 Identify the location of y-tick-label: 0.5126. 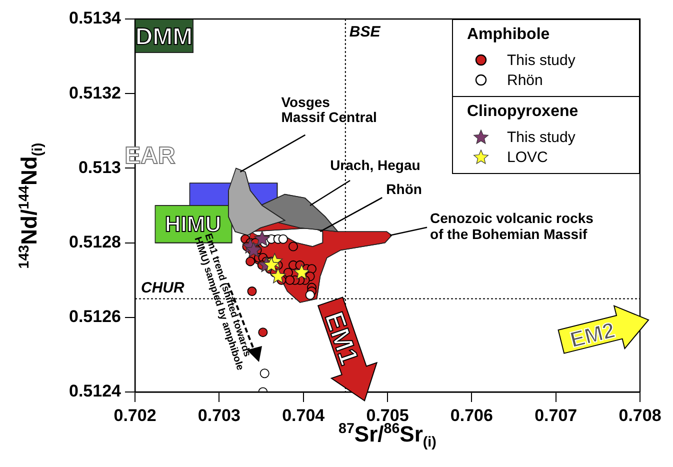
(95, 316).